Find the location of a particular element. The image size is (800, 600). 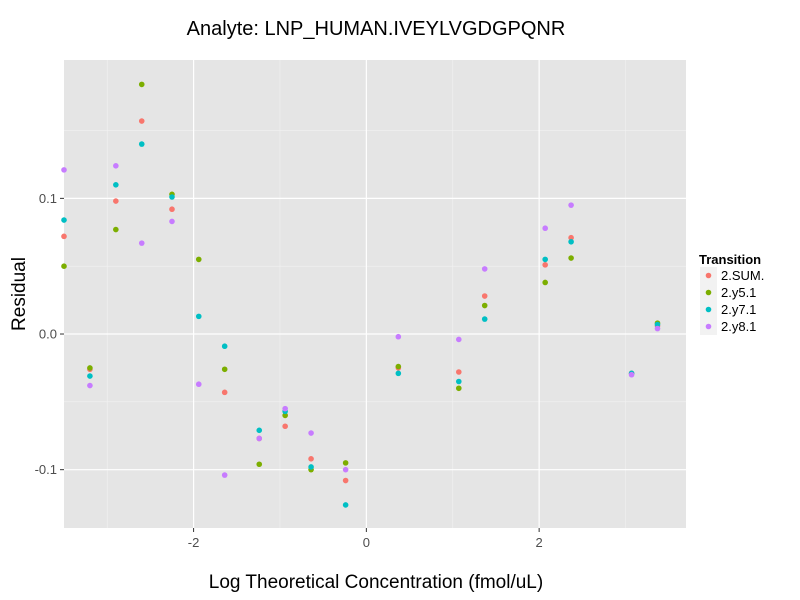

legend-marker-2-sum is located at coordinates (708, 275).